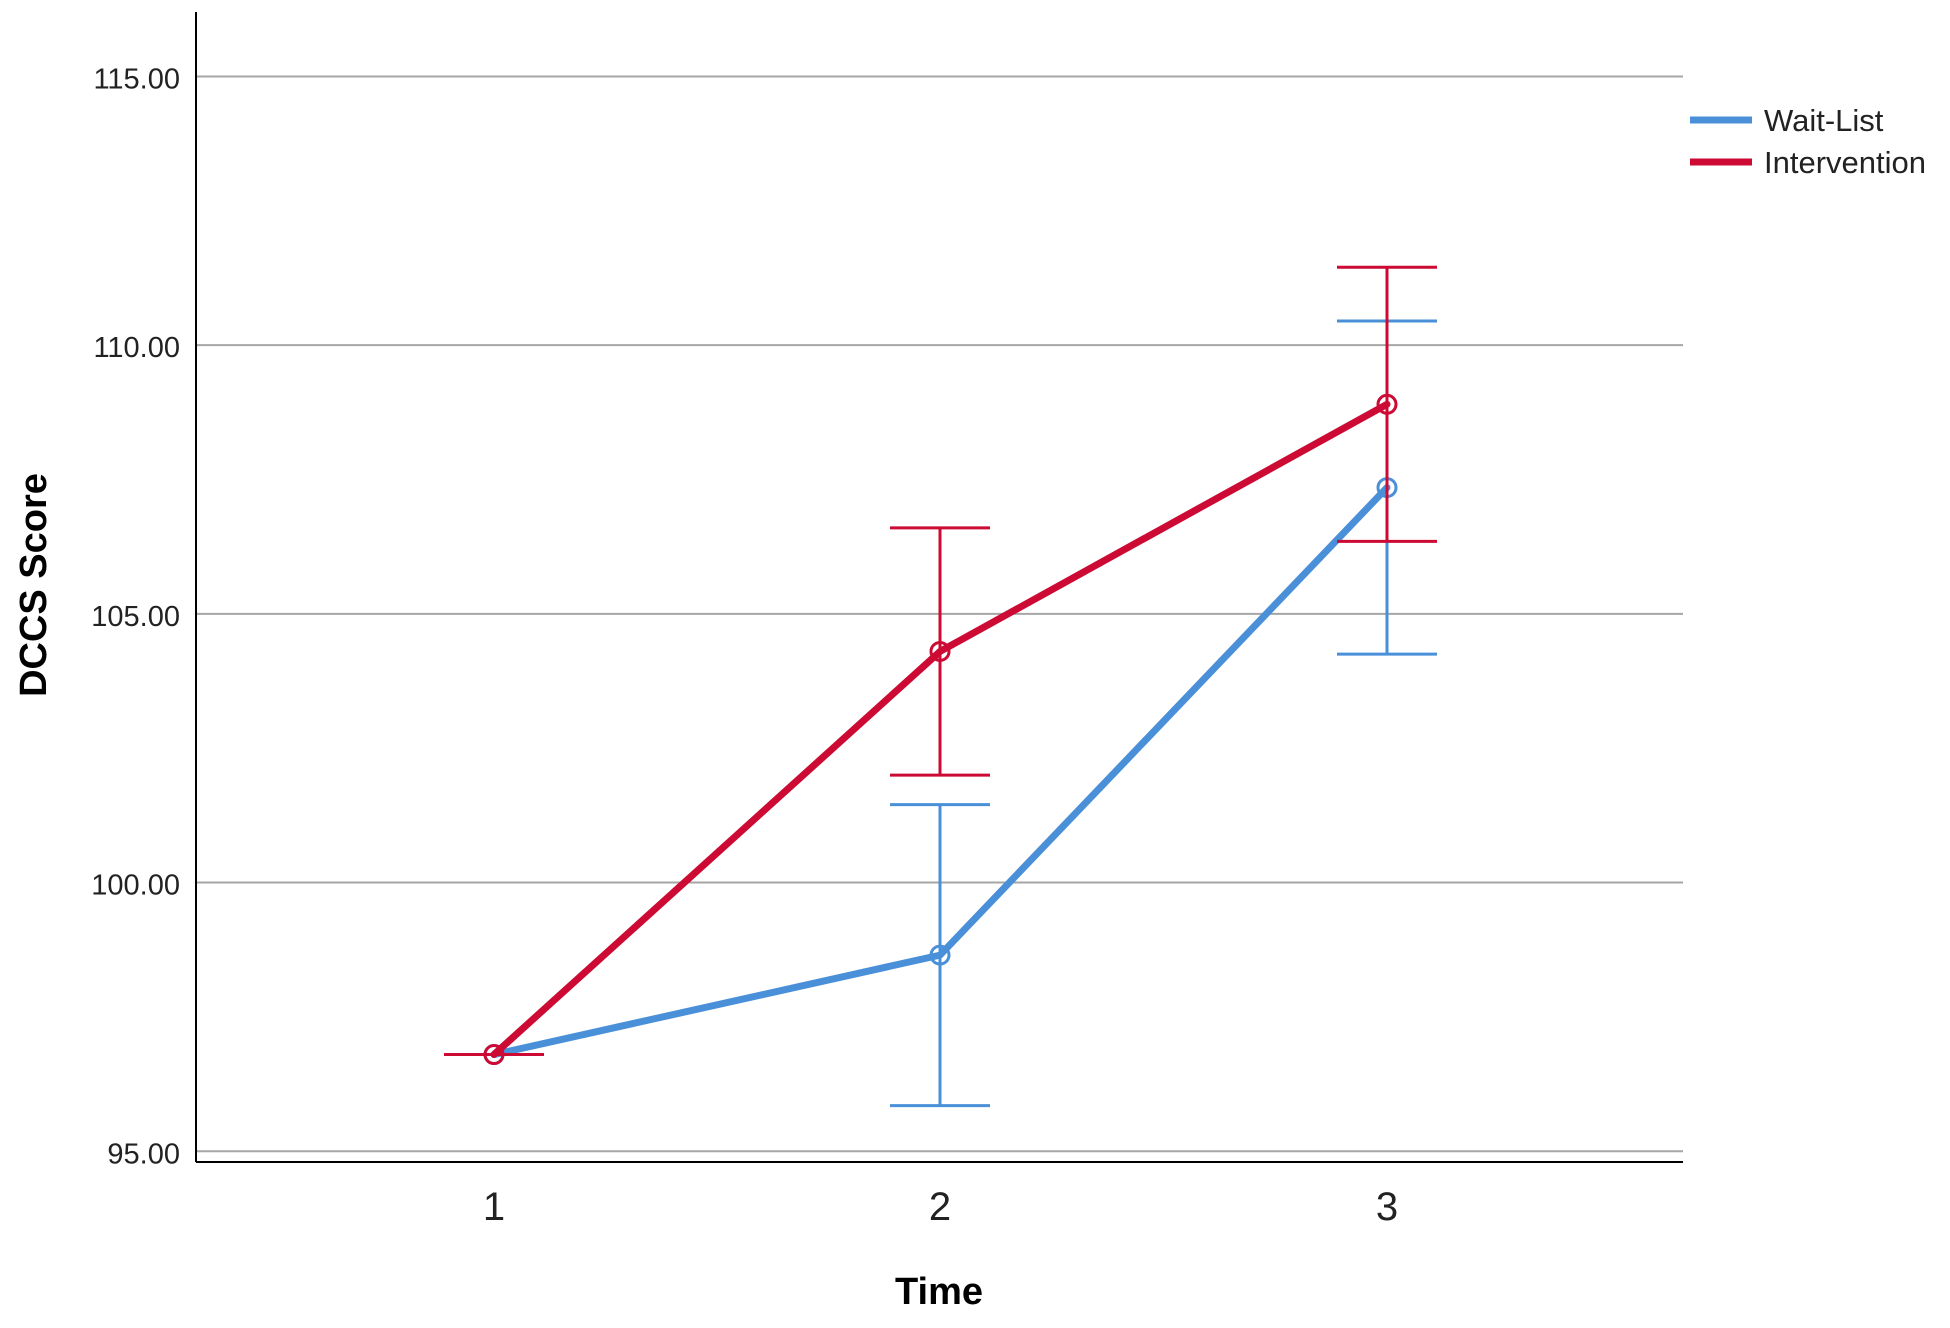 The height and width of the screenshot is (1328, 1950). I want to click on x-tick-label: 3, so click(1387, 1207).